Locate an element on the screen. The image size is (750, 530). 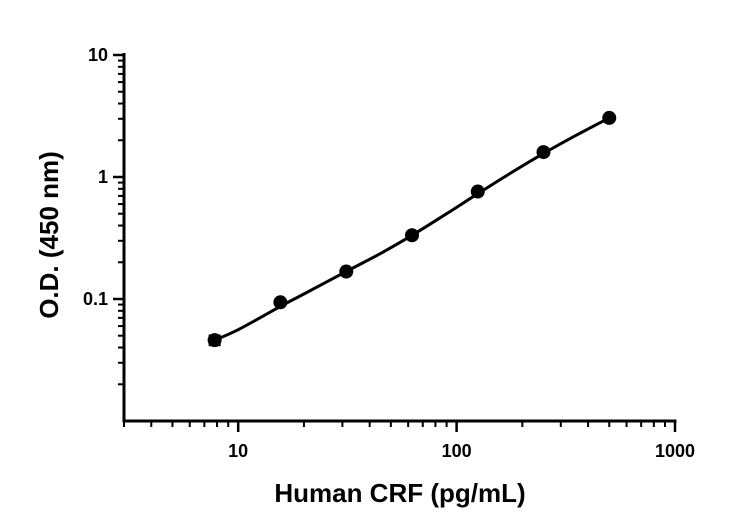
x-tick-label: 1000 is located at coordinates (675, 451).